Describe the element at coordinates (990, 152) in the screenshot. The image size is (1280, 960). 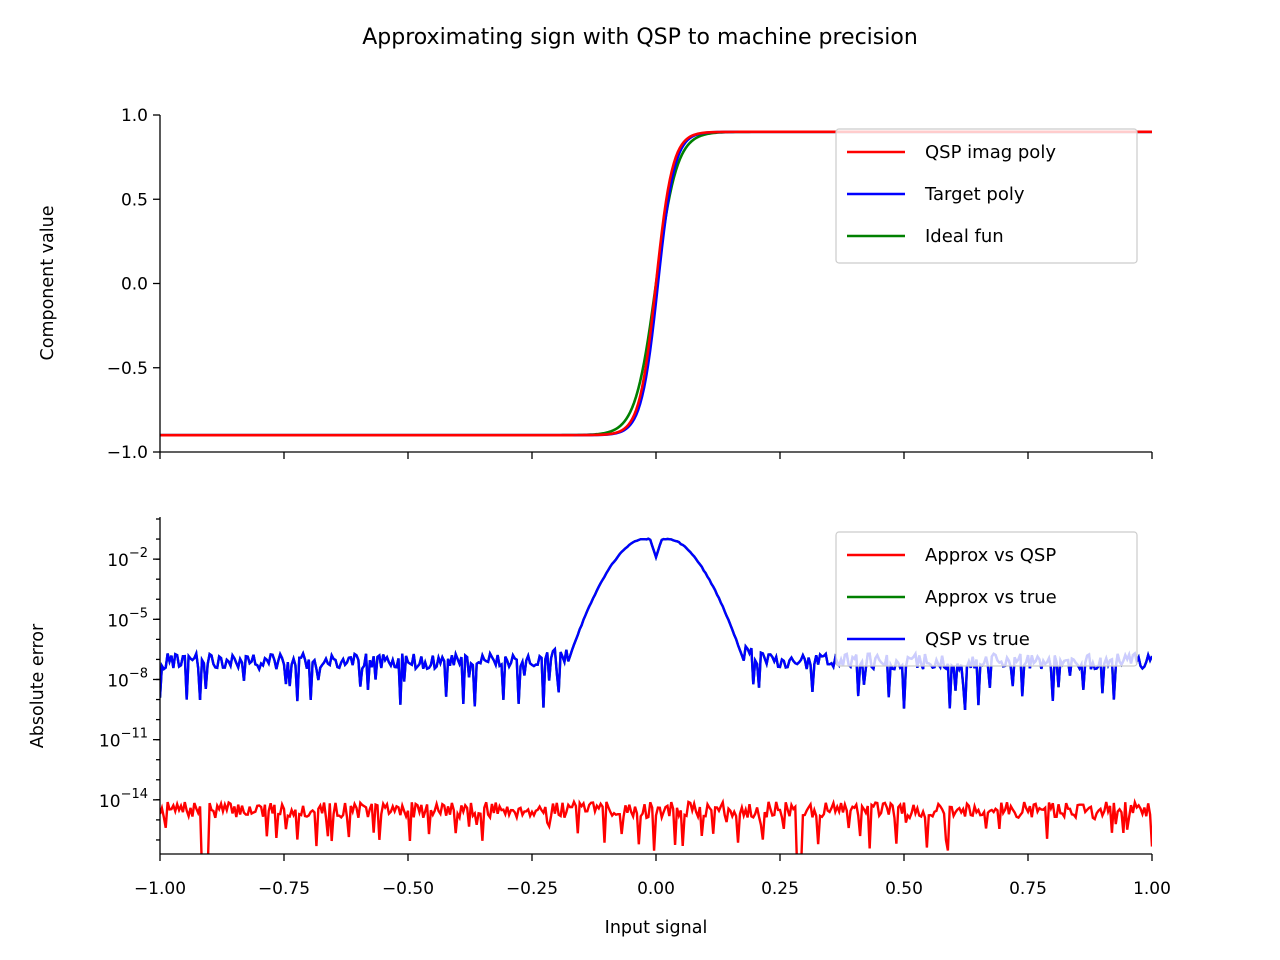
I see `components-legend-label-0: QSP imag poly` at that location.